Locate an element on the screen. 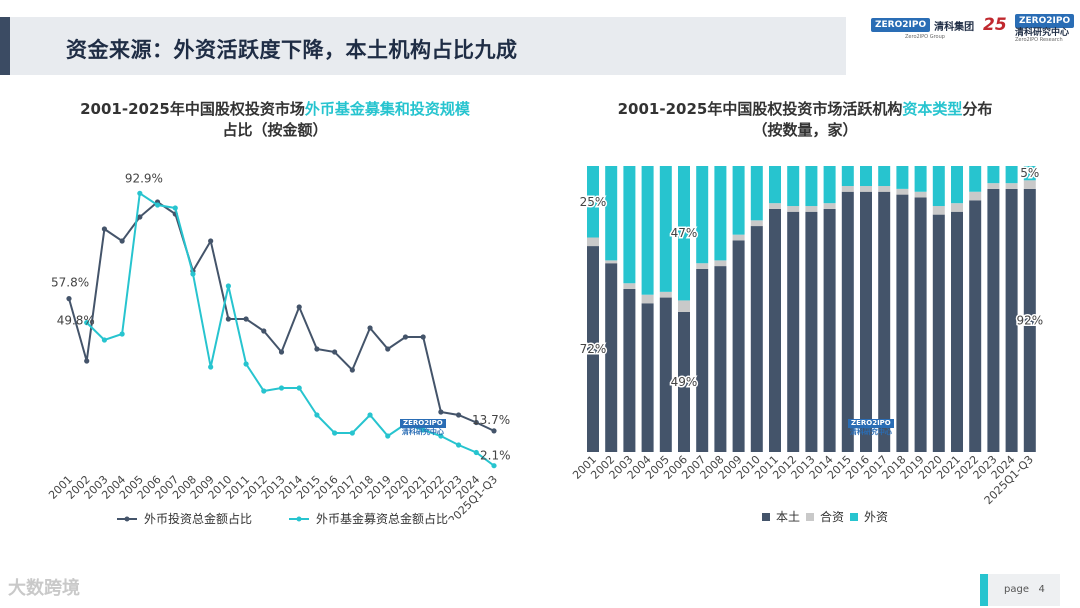 Image resolution: width=1080 pixels, height=608 pixels. watermark-text: 大数跨境 is located at coordinates (44, 588).